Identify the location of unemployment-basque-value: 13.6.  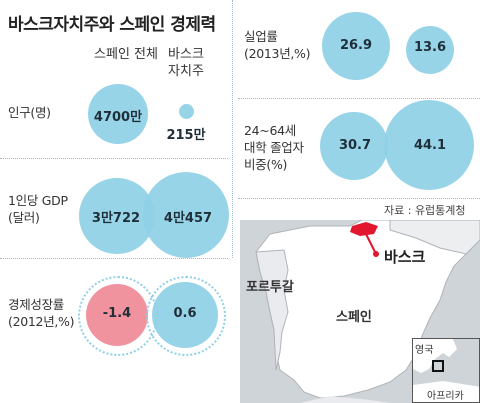
(430, 47).